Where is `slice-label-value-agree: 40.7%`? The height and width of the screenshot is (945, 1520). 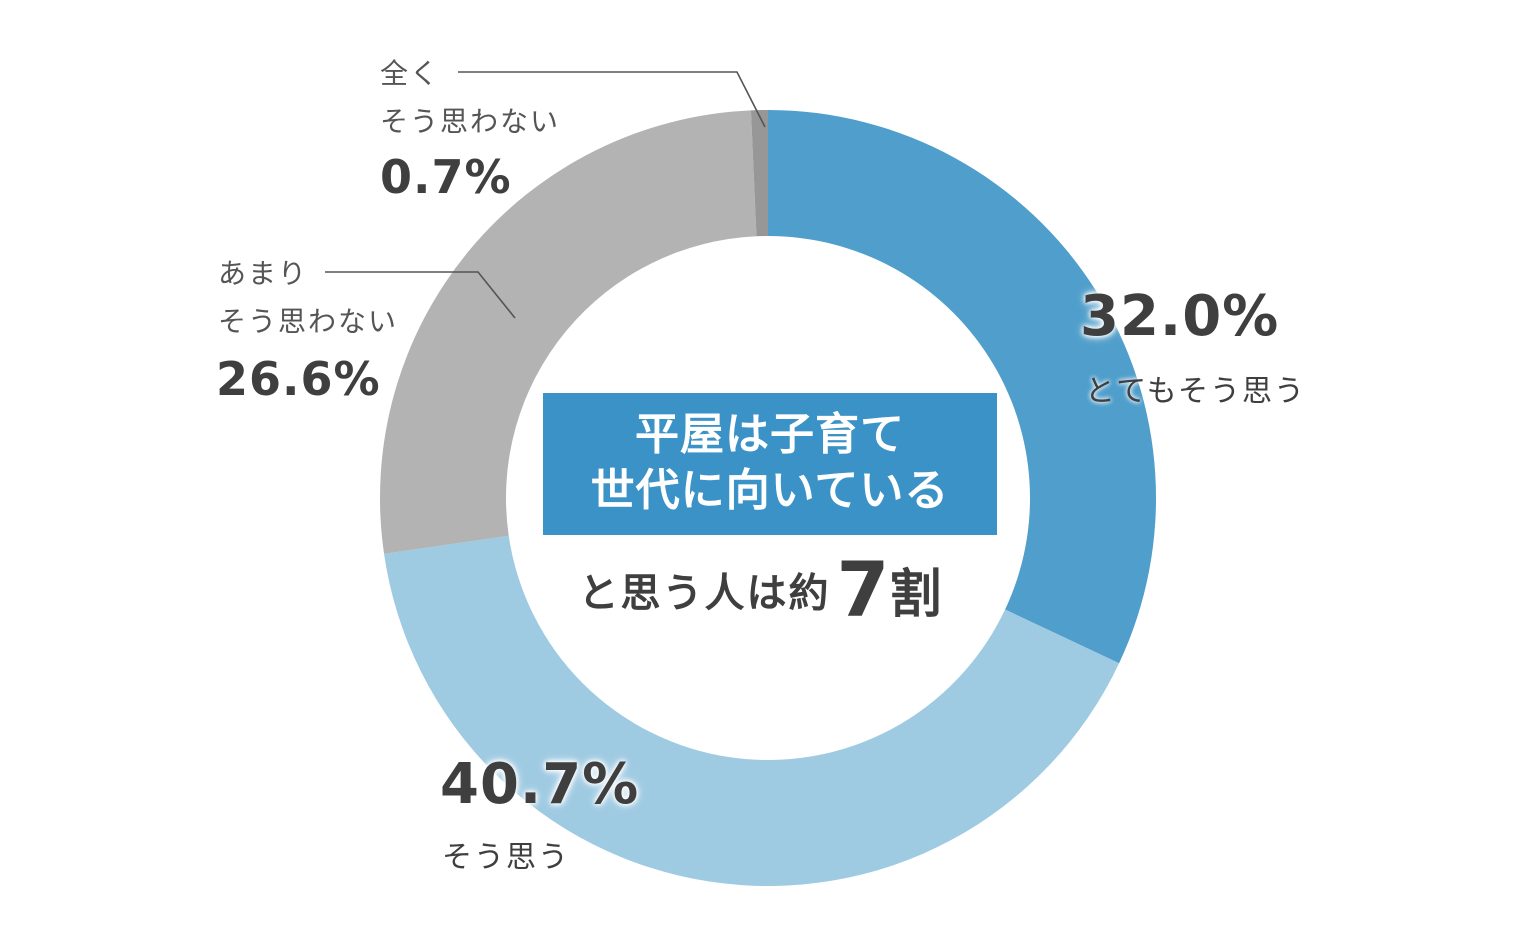 slice-label-value-agree: 40.7% is located at coordinates (540, 784).